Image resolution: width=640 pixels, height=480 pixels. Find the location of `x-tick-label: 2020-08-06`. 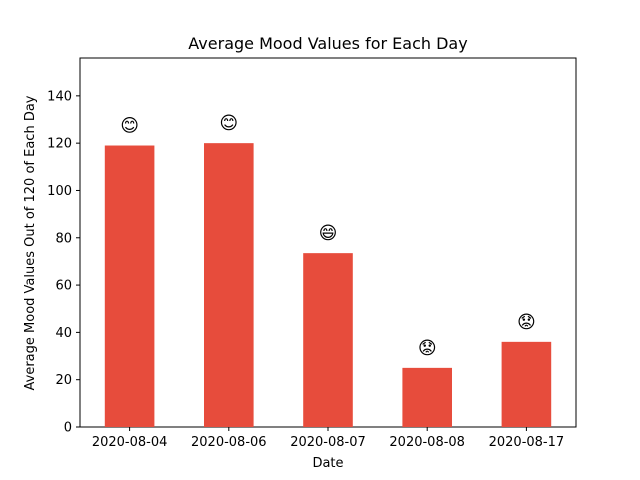

x-tick-label: 2020-08-06 is located at coordinates (229, 442).